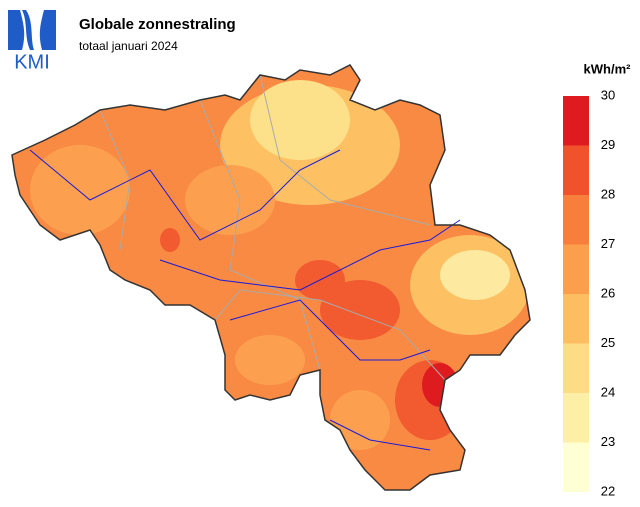 The width and height of the screenshot is (640, 507). I want to click on legend: kWh/m² 22 23 24 25 26 27 28 29 30, so click(597, 279).